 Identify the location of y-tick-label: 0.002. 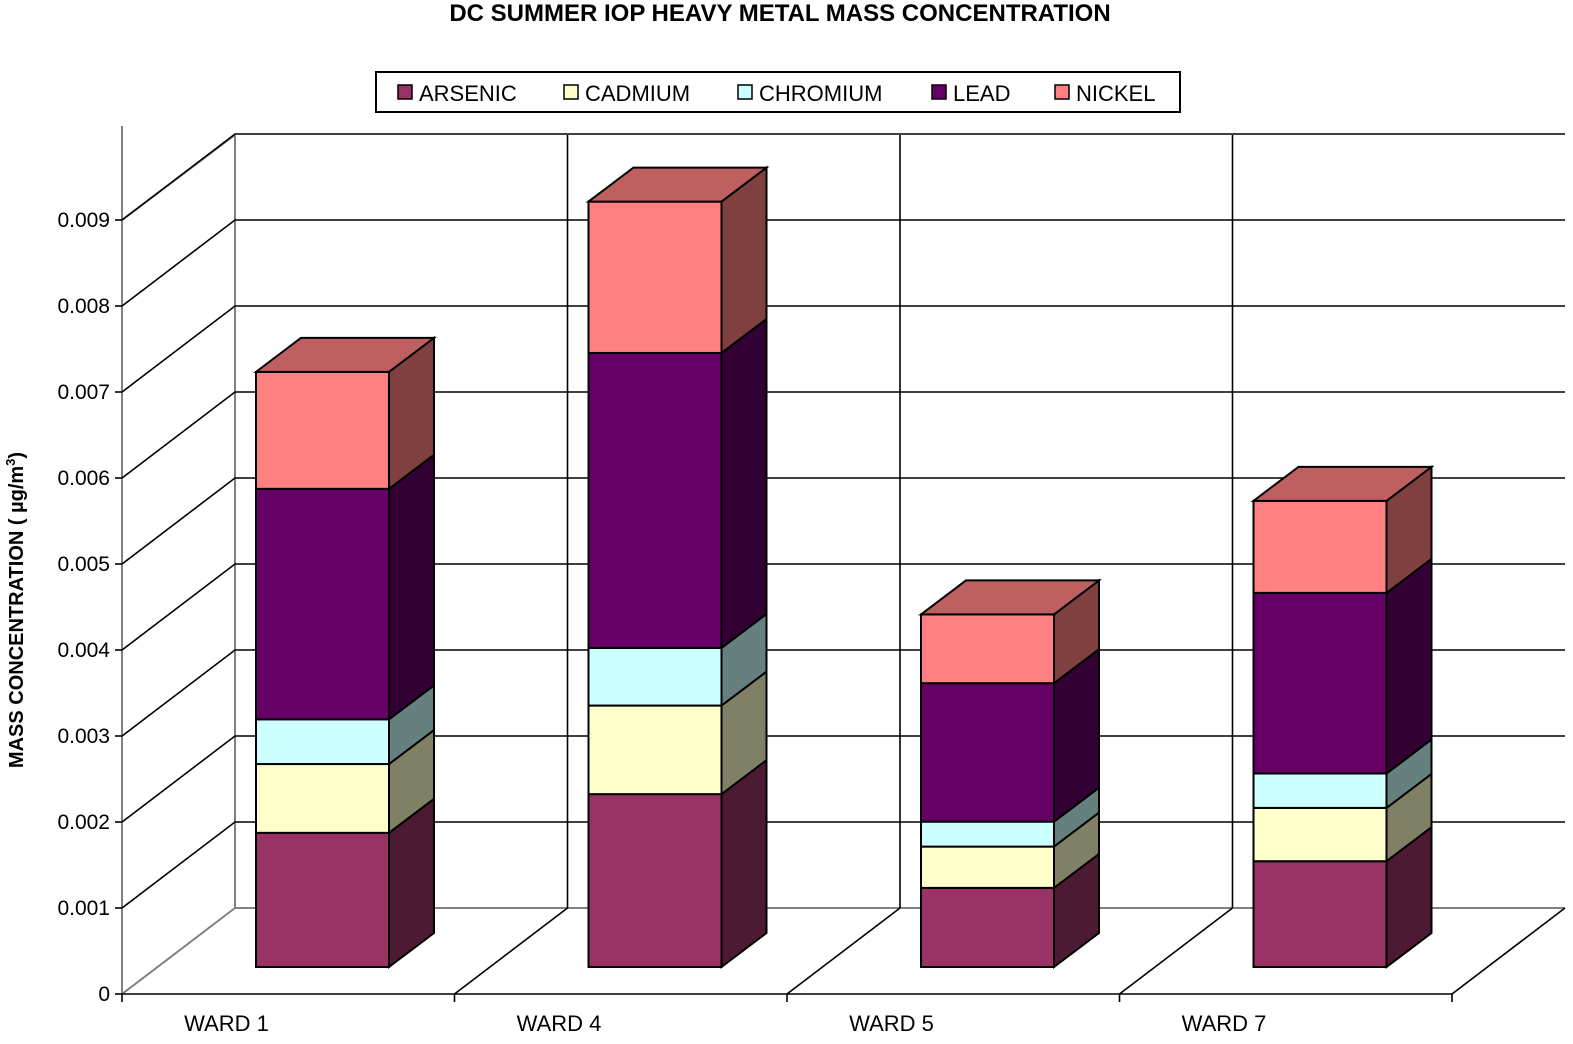
(83, 822).